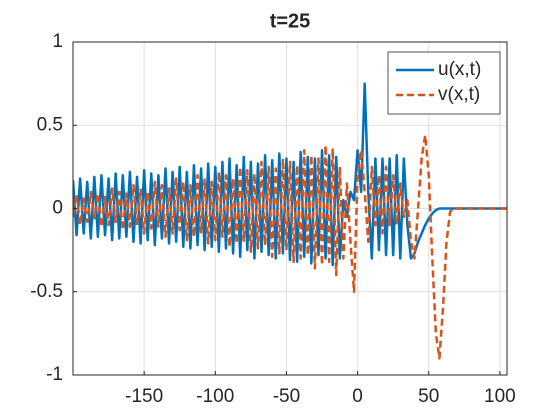  I want to click on y-tick-label: 0.5, so click(50, 124).